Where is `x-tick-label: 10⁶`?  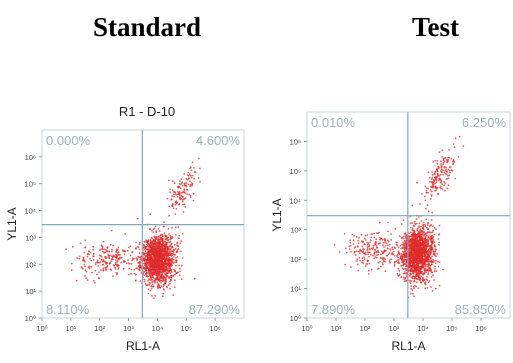 x-tick-label: 10⁶ is located at coordinates (480, 328).